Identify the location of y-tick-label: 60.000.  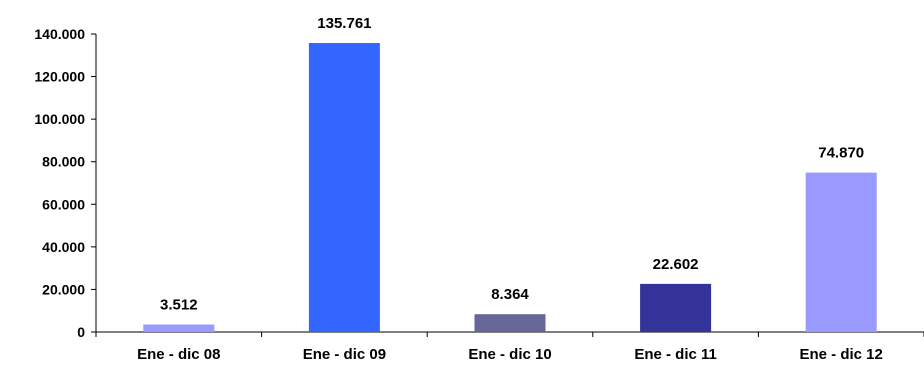
(63, 204).